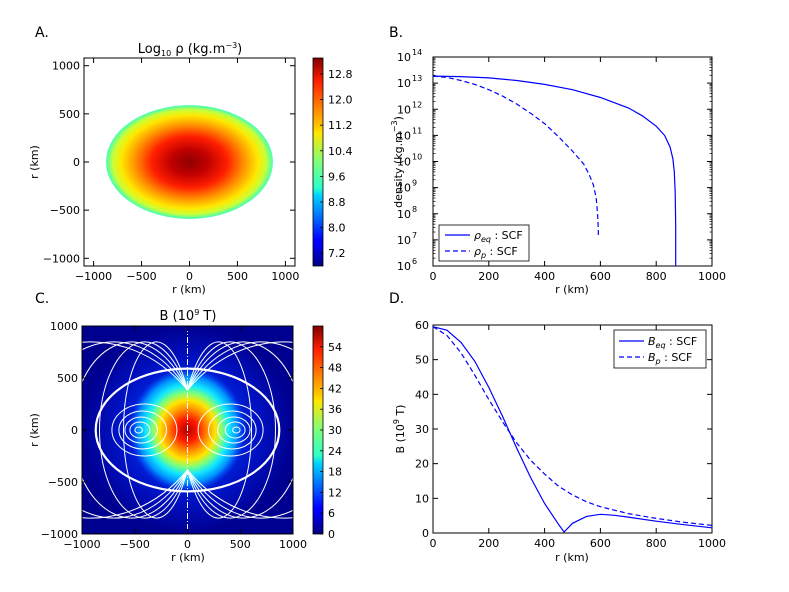  I want to click on panel-a-ytick-label: −500, so click(65, 210).